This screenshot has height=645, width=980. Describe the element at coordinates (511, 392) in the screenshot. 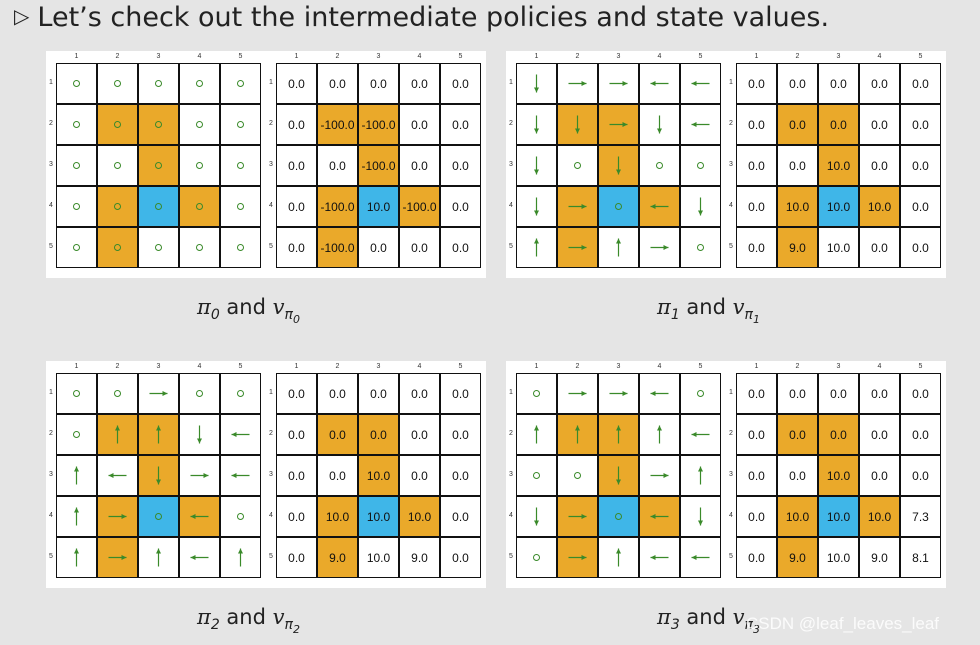

I see `row-number: 1` at that location.